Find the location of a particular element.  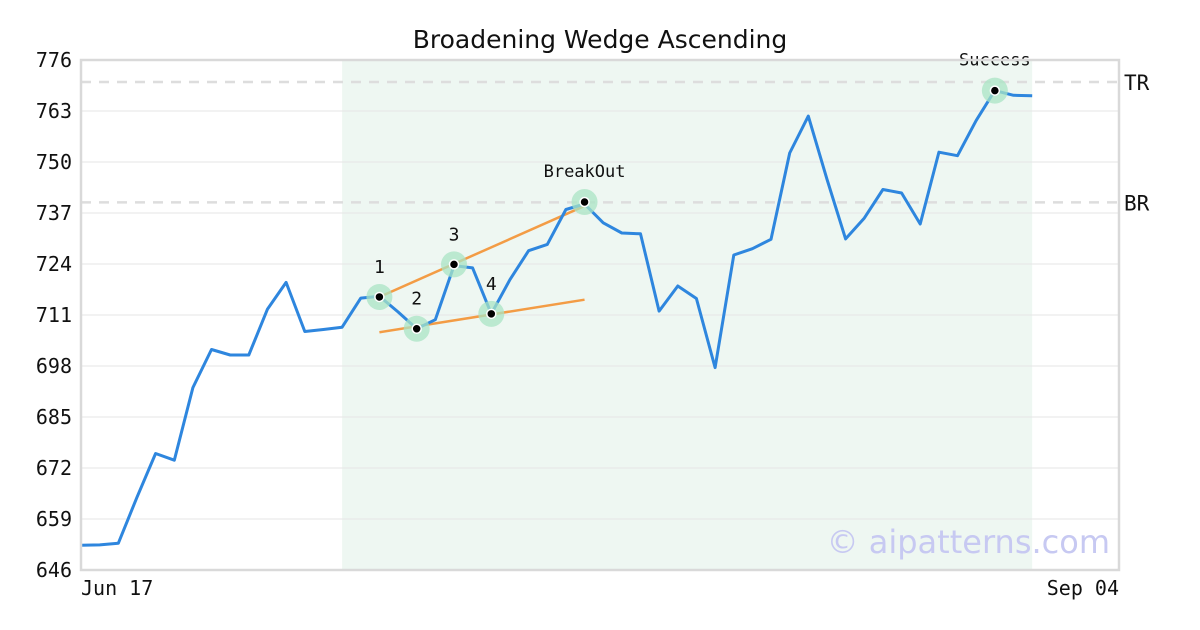

event-success-dot is located at coordinates (995, 90).